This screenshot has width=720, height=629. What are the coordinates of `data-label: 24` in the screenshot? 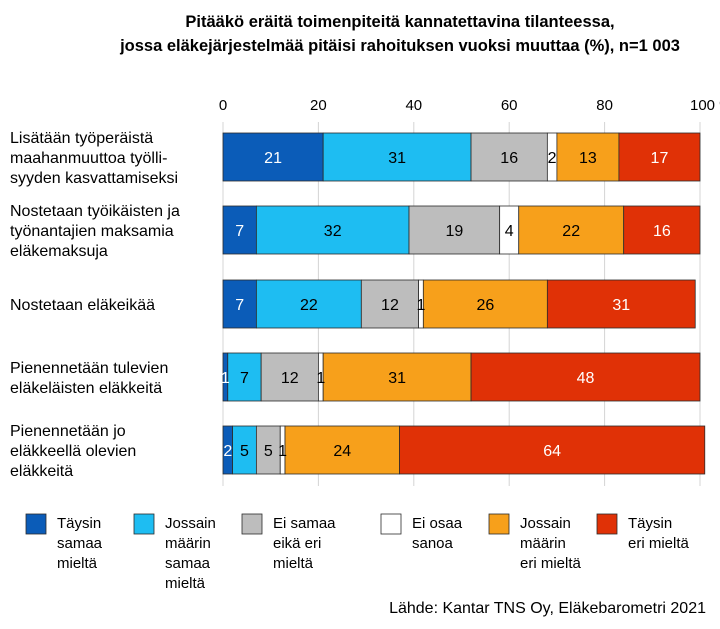 It's located at (342, 451).